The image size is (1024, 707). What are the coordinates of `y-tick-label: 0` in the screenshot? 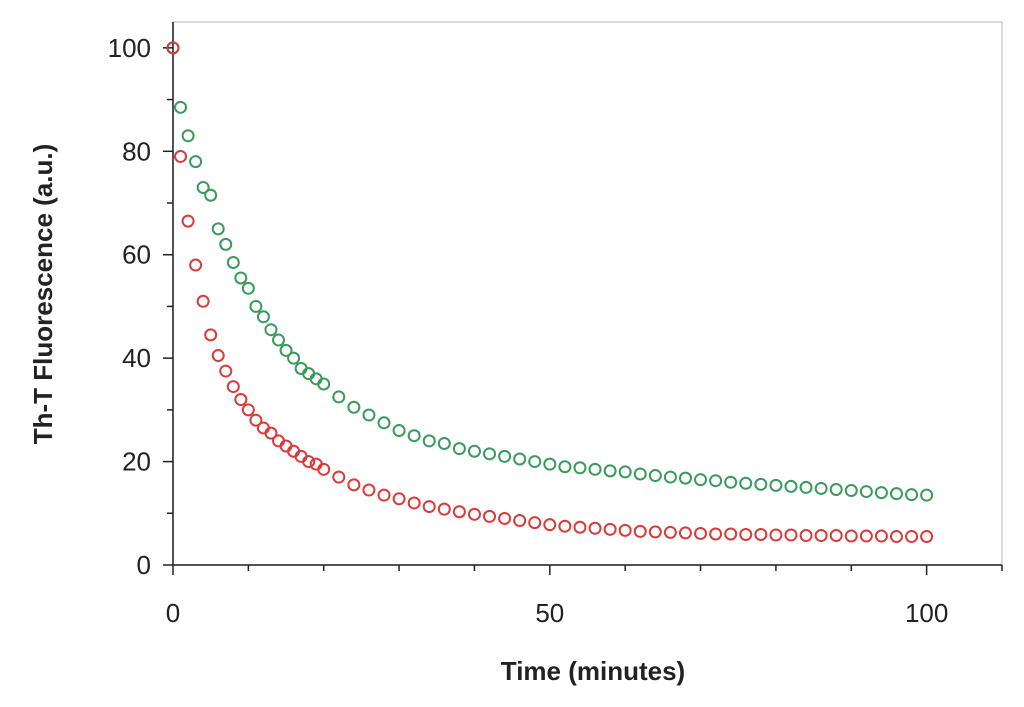 It's located at (144, 565).